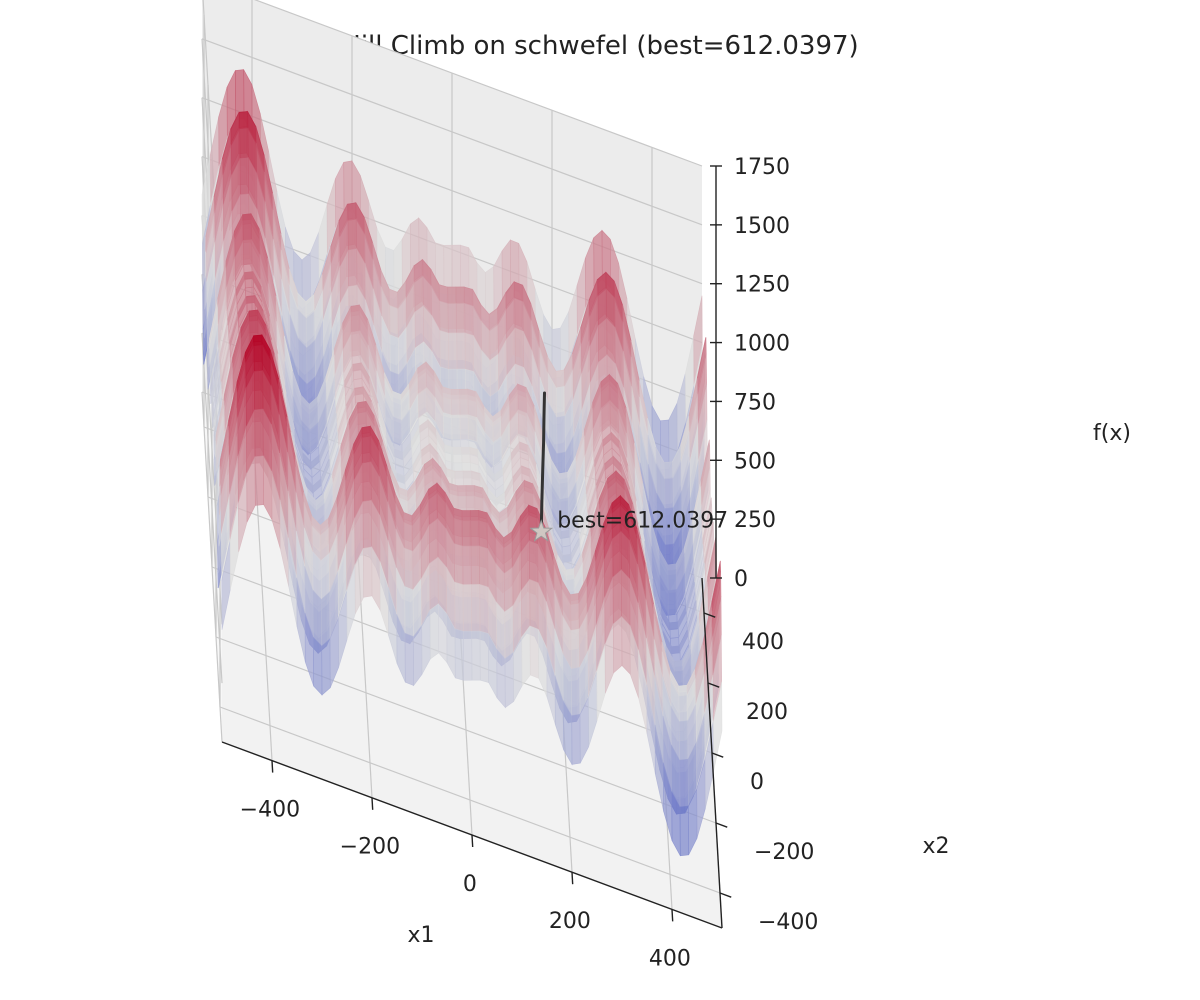 This screenshot has width=1200, height=1000. Describe the element at coordinates (670, 958) in the screenshot. I see `x-tick-label: 400` at that location.